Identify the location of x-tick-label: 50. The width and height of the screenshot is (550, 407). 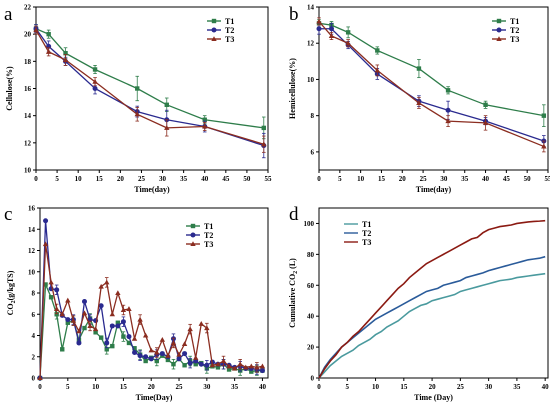
(247, 179).